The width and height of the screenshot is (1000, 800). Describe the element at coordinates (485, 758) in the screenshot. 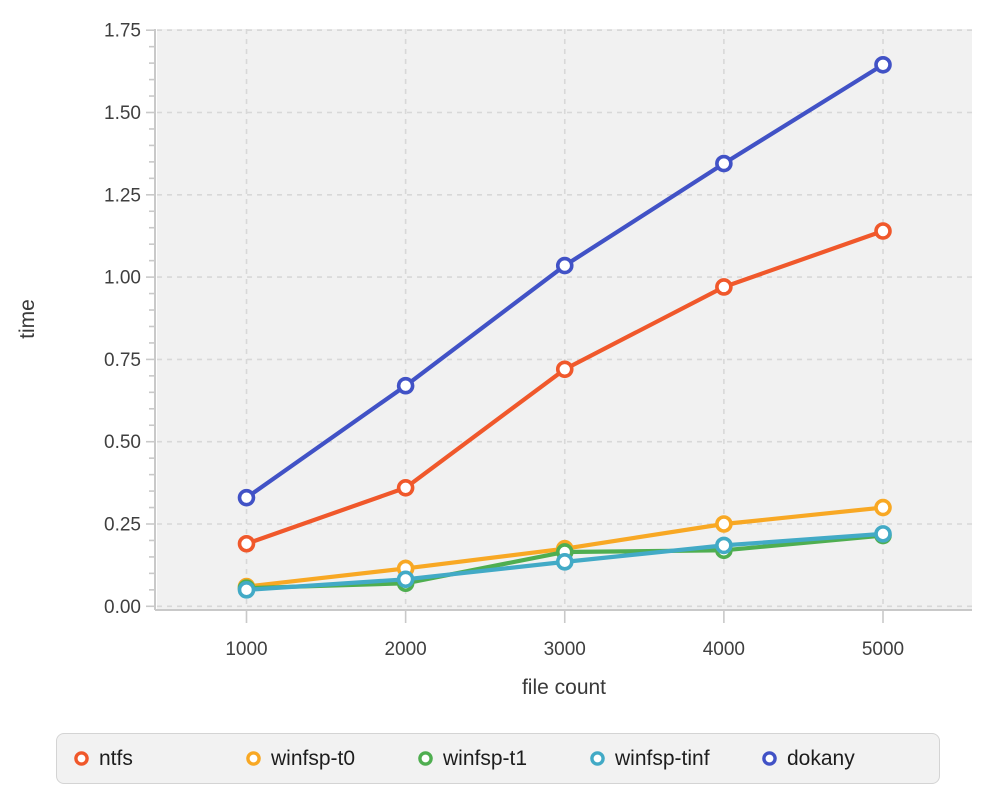

I see `legend-label-winfsp-t1: winfsp-t1` at that location.